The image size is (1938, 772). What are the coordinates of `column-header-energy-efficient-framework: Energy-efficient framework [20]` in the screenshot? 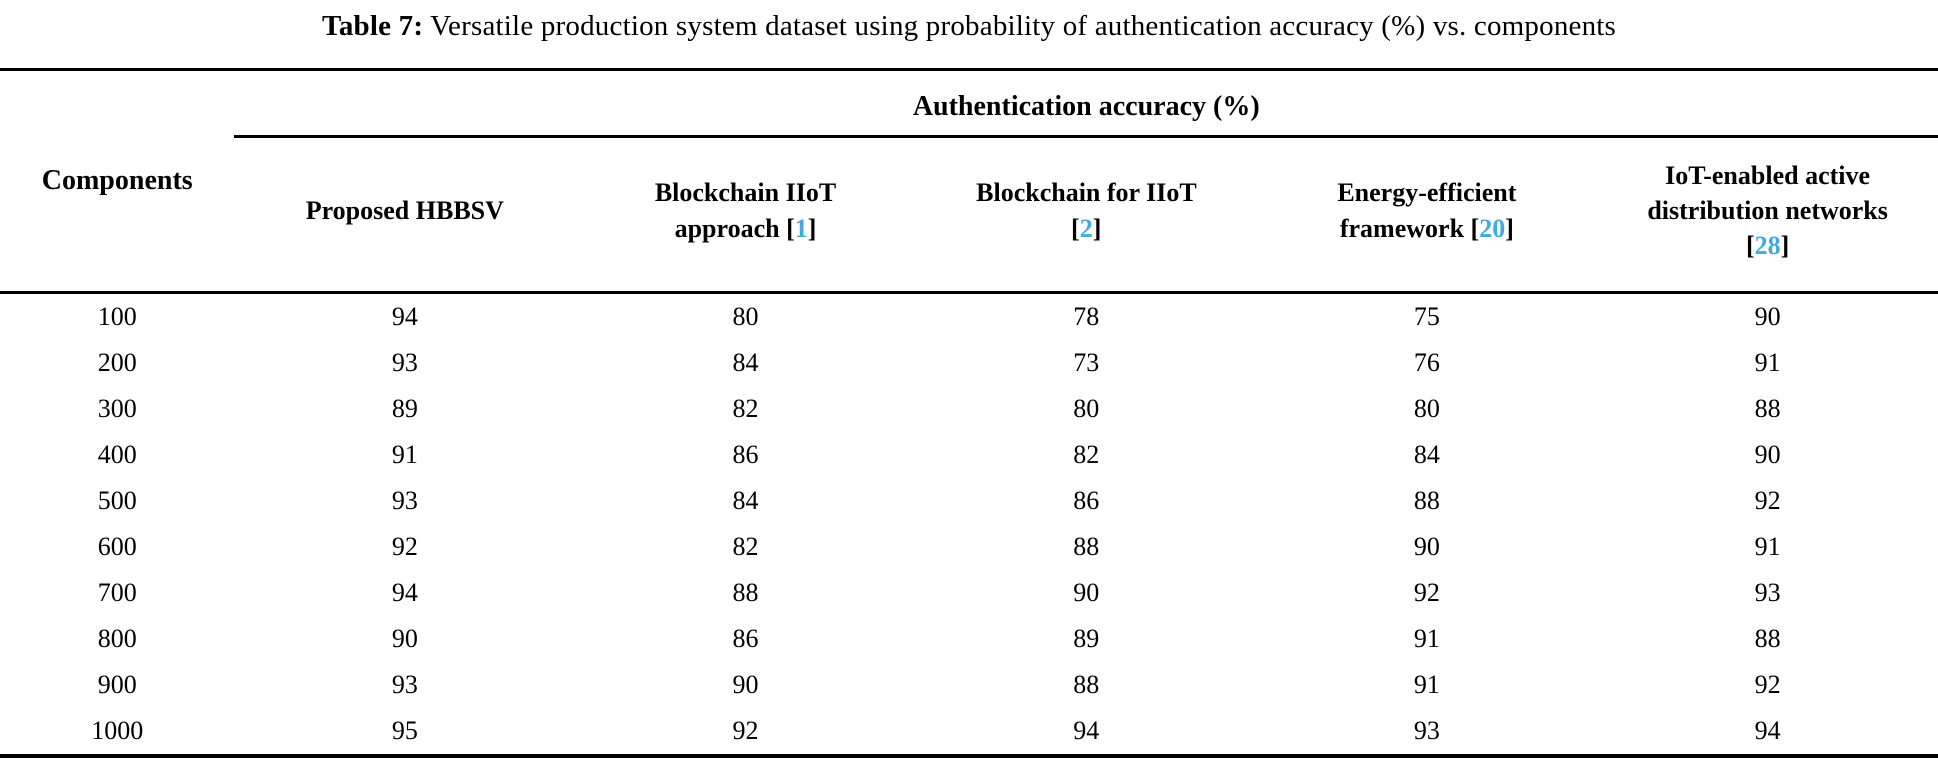 It's located at (1427, 215).